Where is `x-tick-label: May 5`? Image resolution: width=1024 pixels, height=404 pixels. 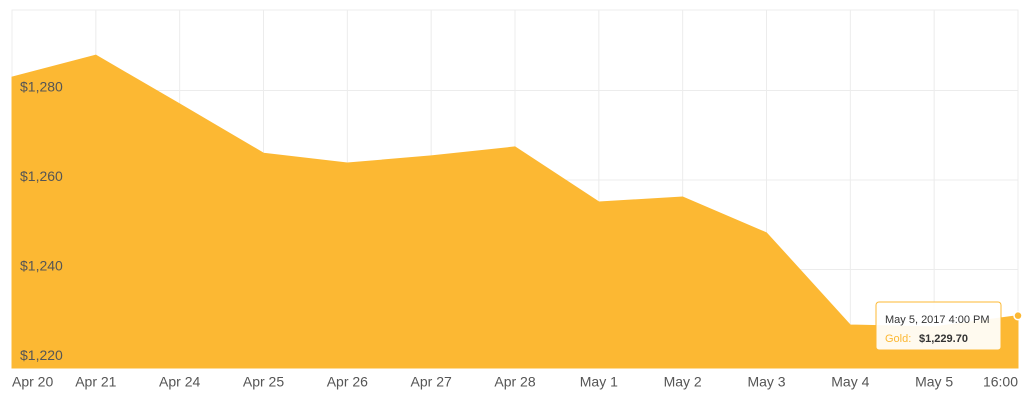
x-tick-label: May 5 is located at coordinates (934, 382).